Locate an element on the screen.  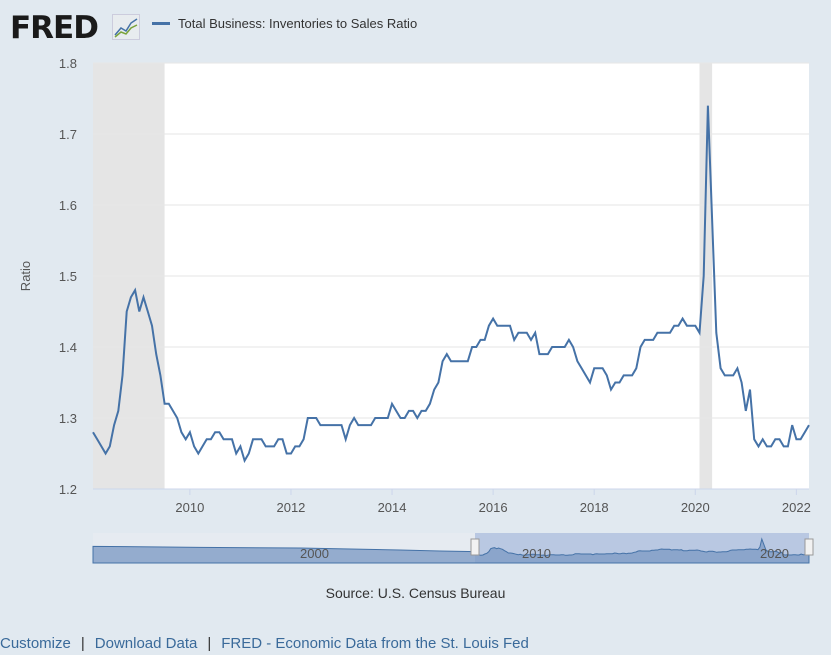
x-tick-label: 2016 is located at coordinates (493, 507).